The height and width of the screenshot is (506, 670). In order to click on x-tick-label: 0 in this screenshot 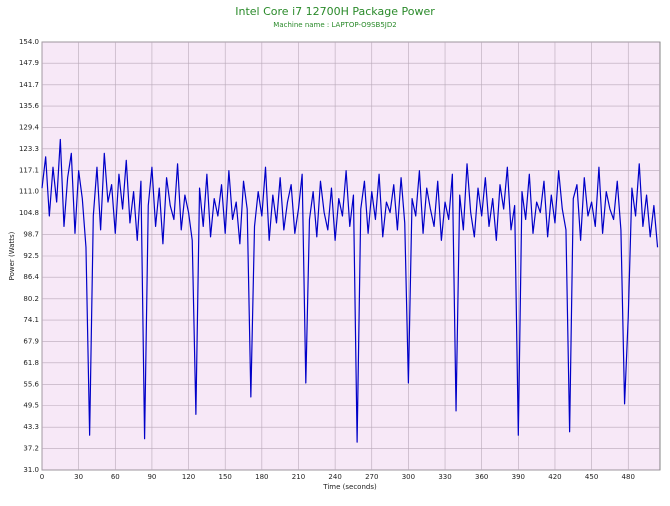, I will do `click(42, 477)`.